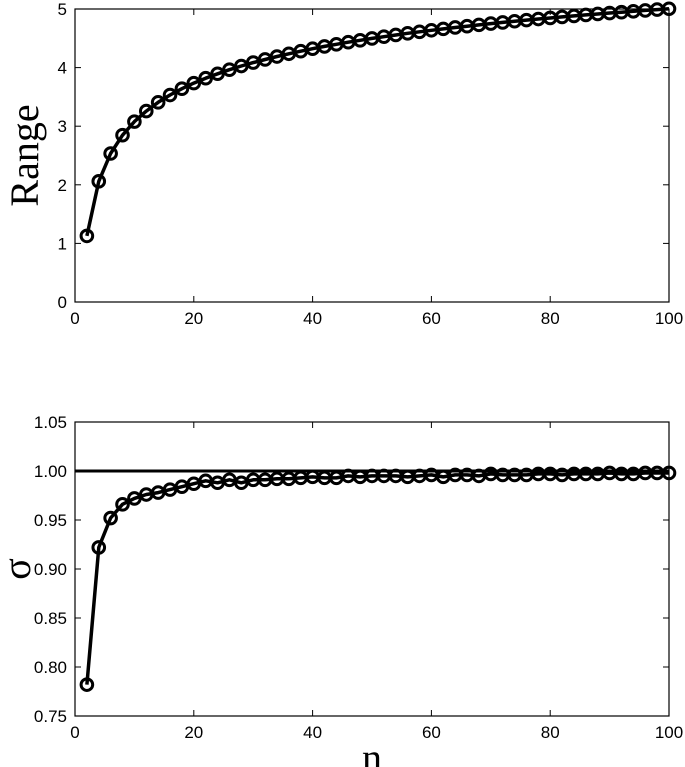 Image resolution: width=685 pixels, height=767 pixels. What do you see at coordinates (50, 569) in the screenshot?
I see `y-tick-label: 0.90` at bounding box center [50, 569].